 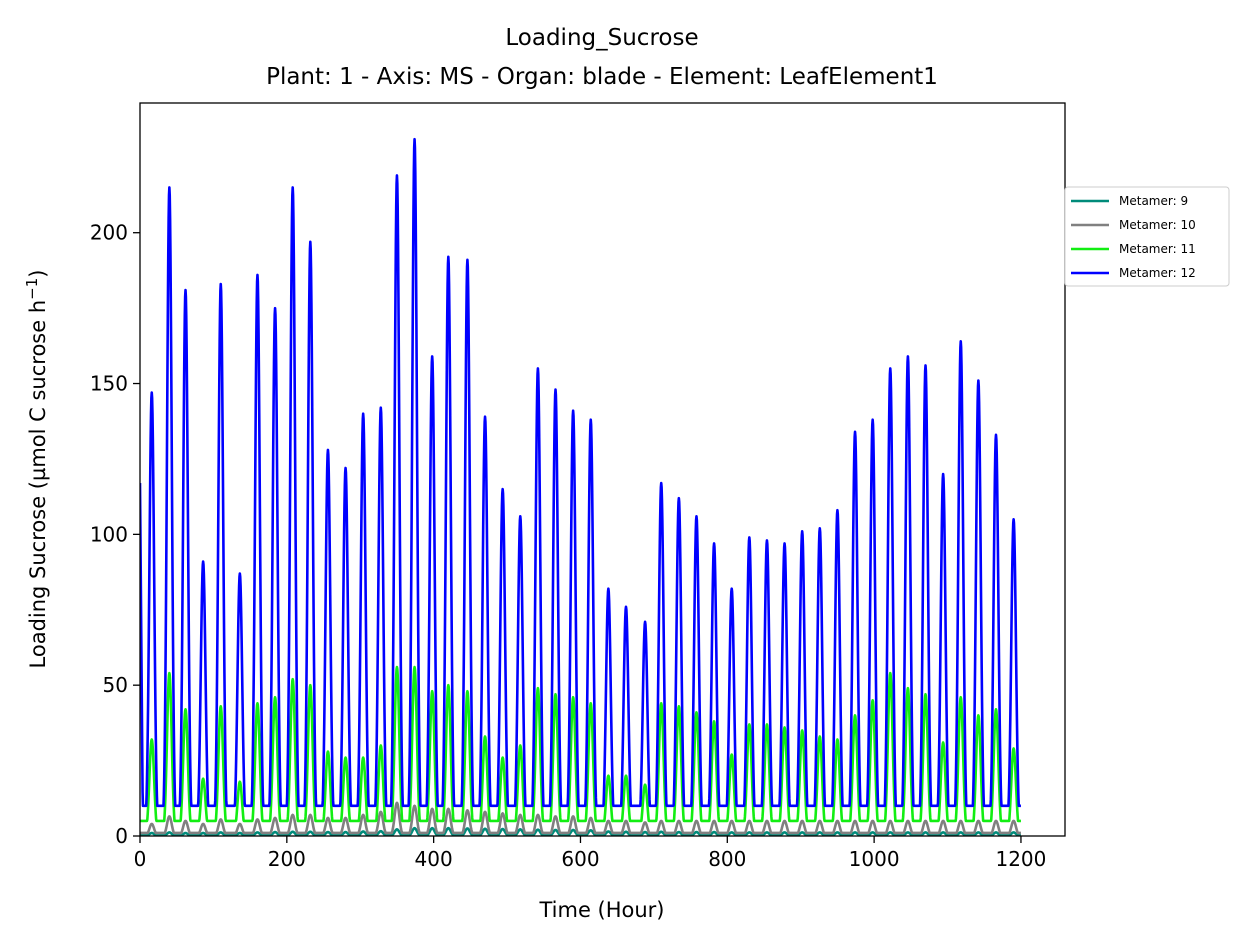 I want to click on y-tick-label: 150, so click(x=109, y=384).